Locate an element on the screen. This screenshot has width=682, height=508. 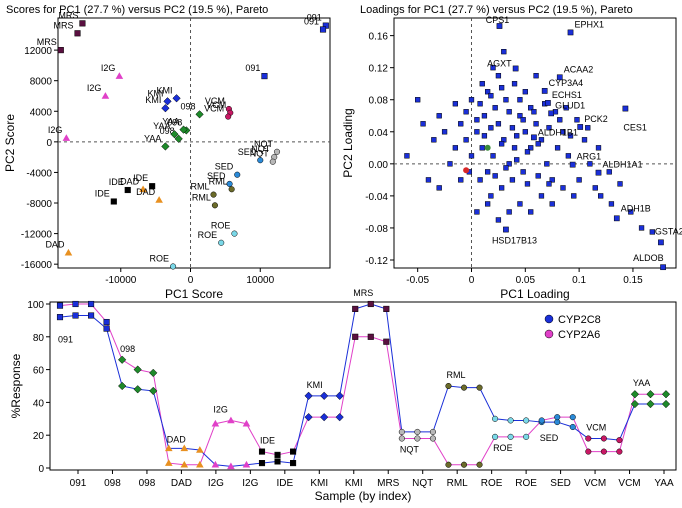
loadings-y-tick-label: -0.08 is located at coordinates (376, 229).